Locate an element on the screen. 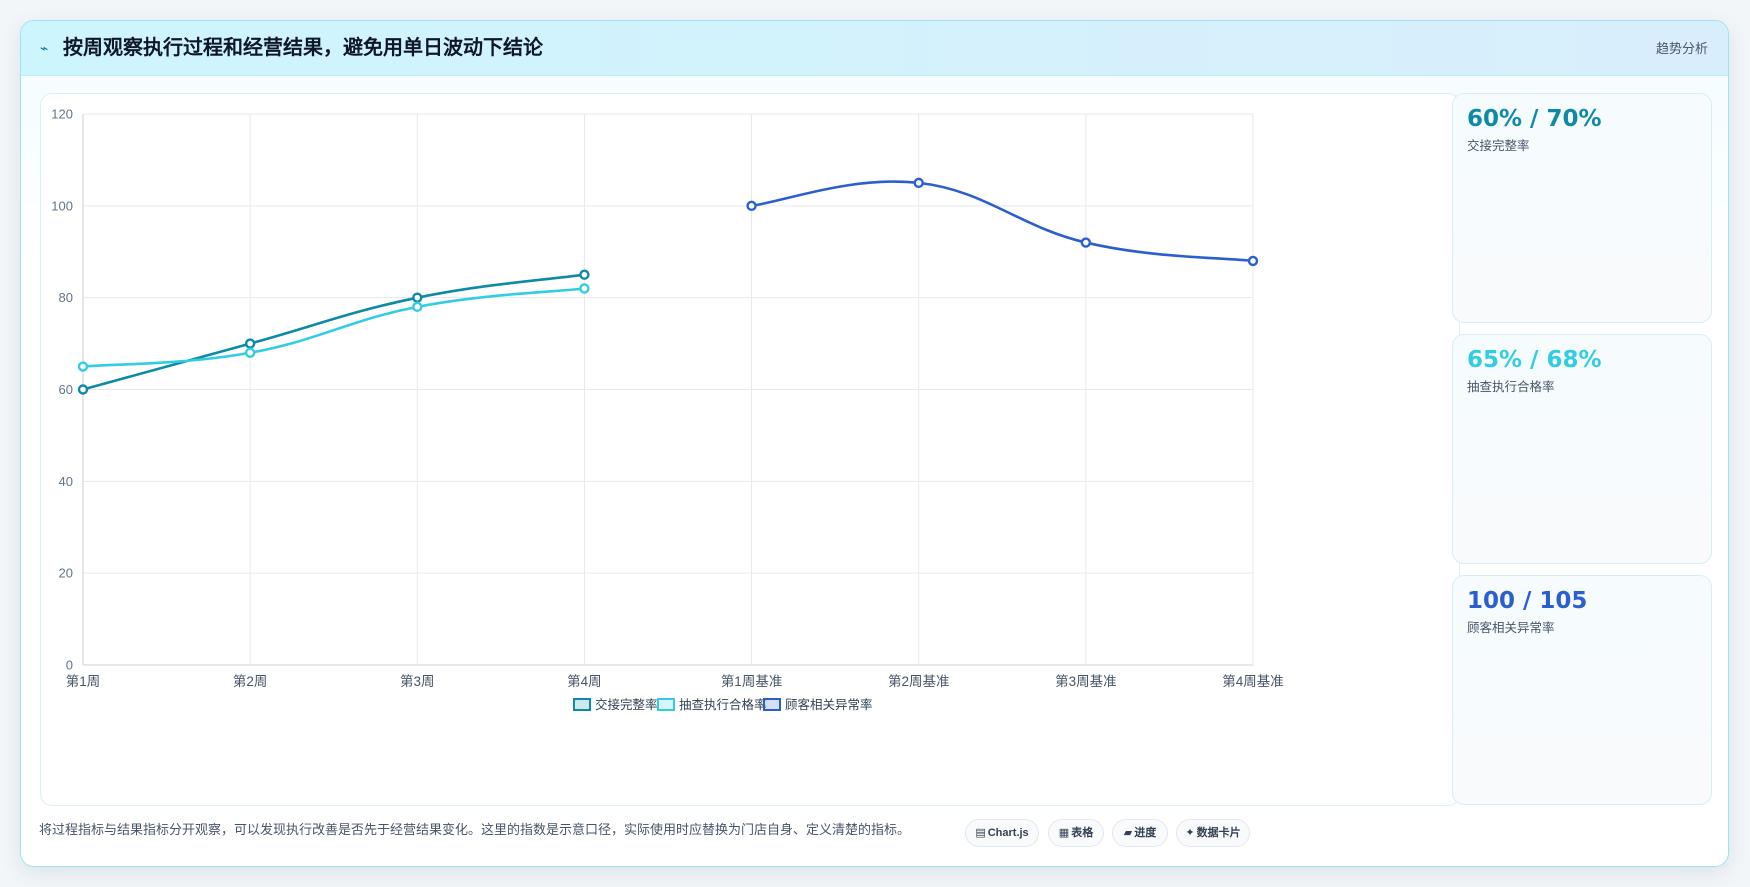  y-tick-label: 100 is located at coordinates (62, 205).